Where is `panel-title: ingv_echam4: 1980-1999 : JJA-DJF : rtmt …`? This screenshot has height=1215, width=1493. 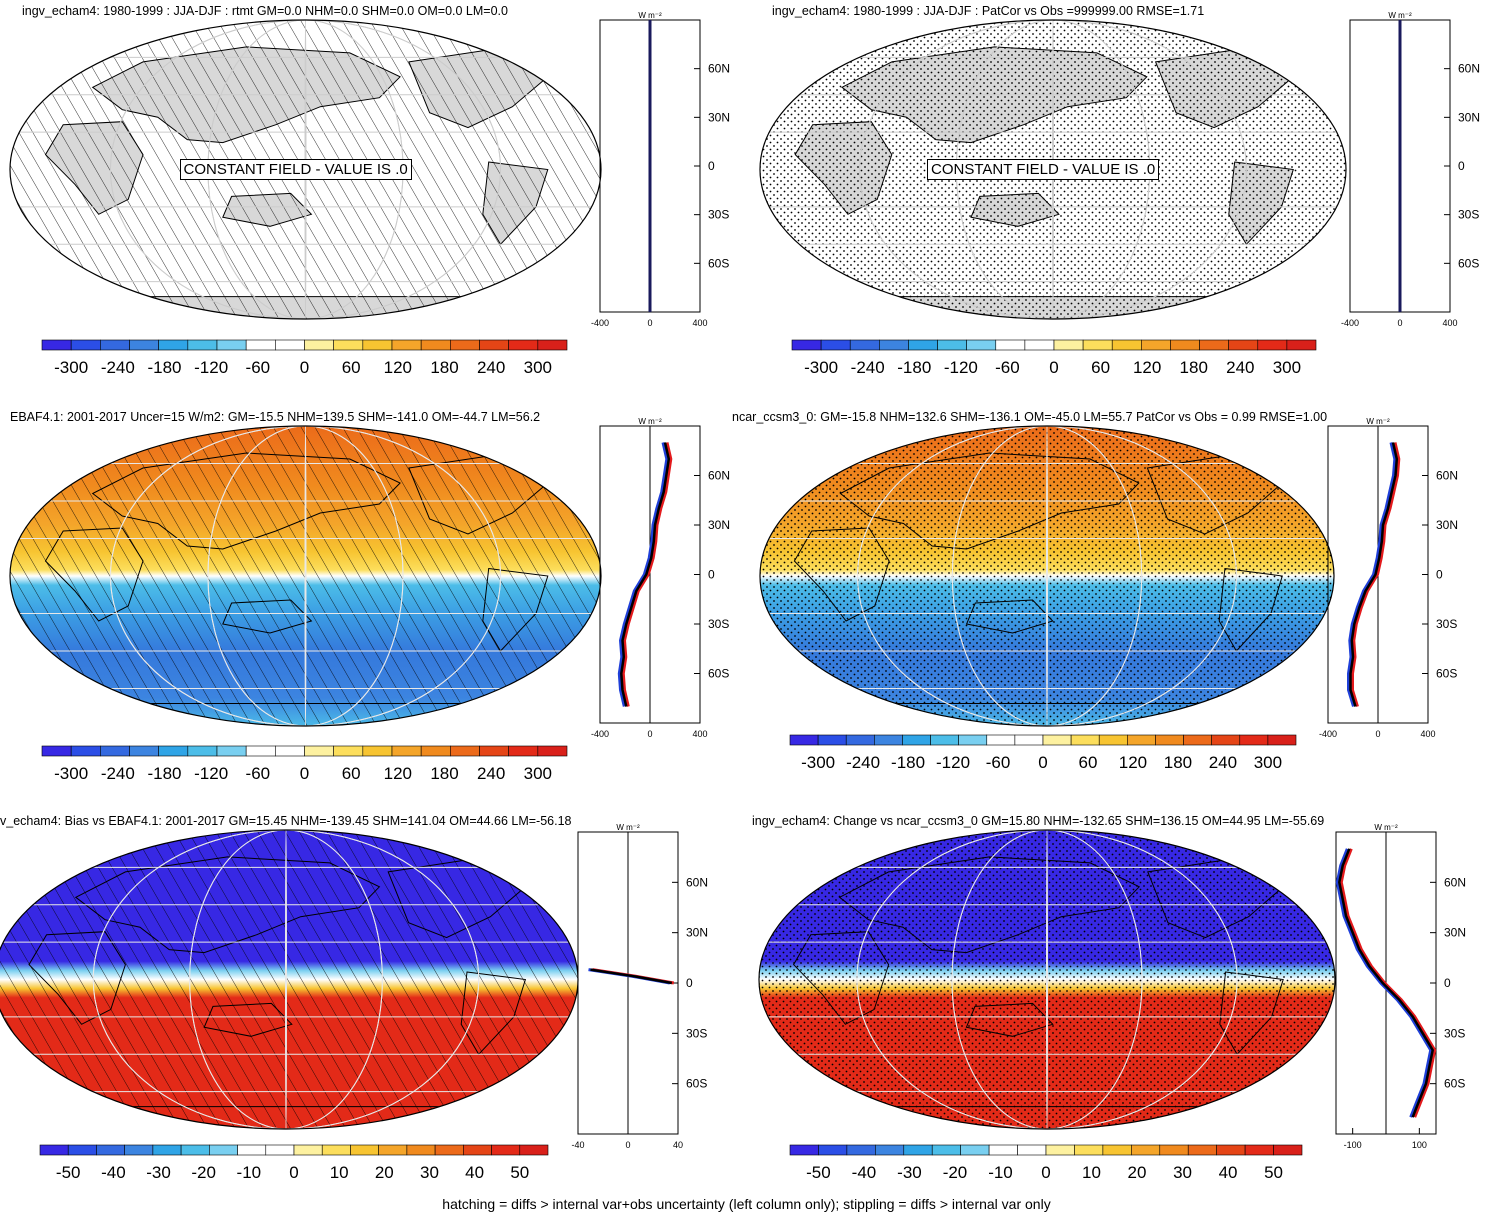
panel-title: ingv_echam4: 1980-1999 : JJA-DJF : rtmt … is located at coordinates (265, 11).